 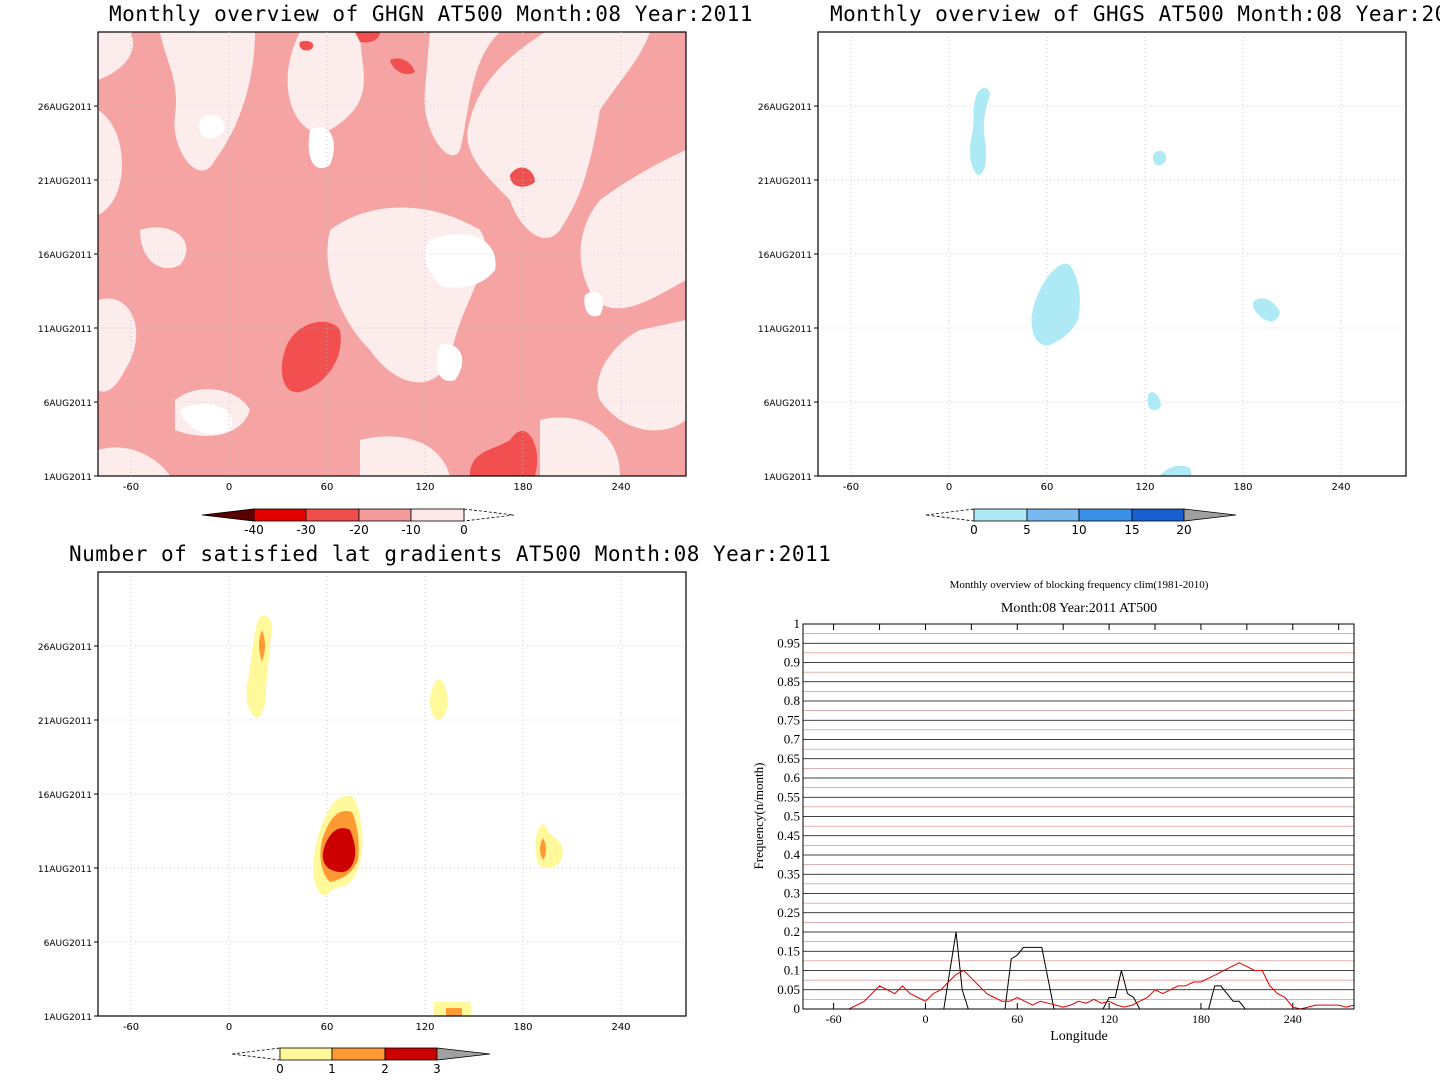 What do you see at coordinates (792, 777) in the screenshot?
I see `frequency-ytick-label: 0.6` at bounding box center [792, 777].